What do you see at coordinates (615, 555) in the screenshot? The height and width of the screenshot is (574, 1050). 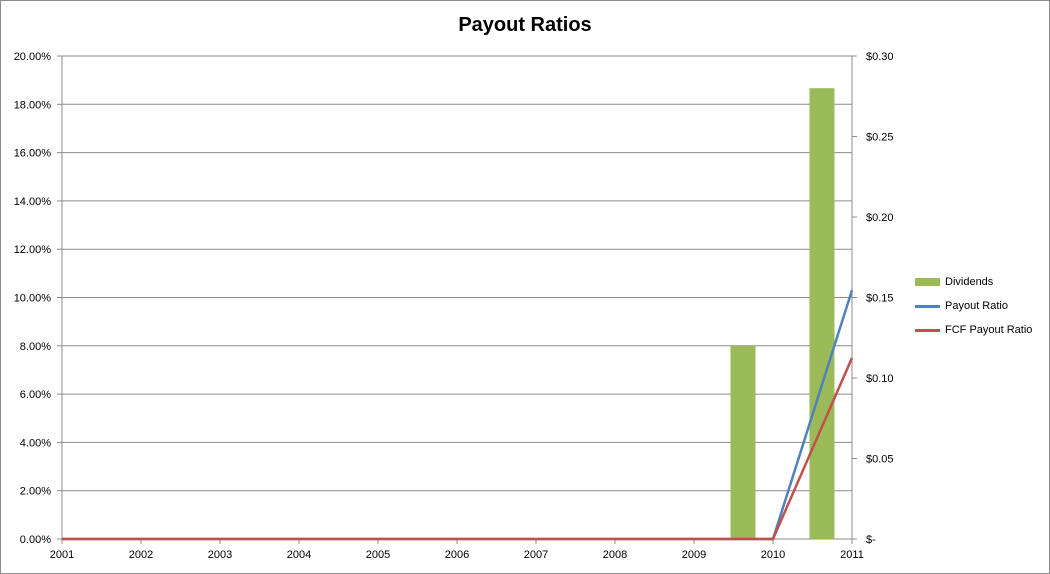 I see `x-tick-label: 2008` at bounding box center [615, 555].